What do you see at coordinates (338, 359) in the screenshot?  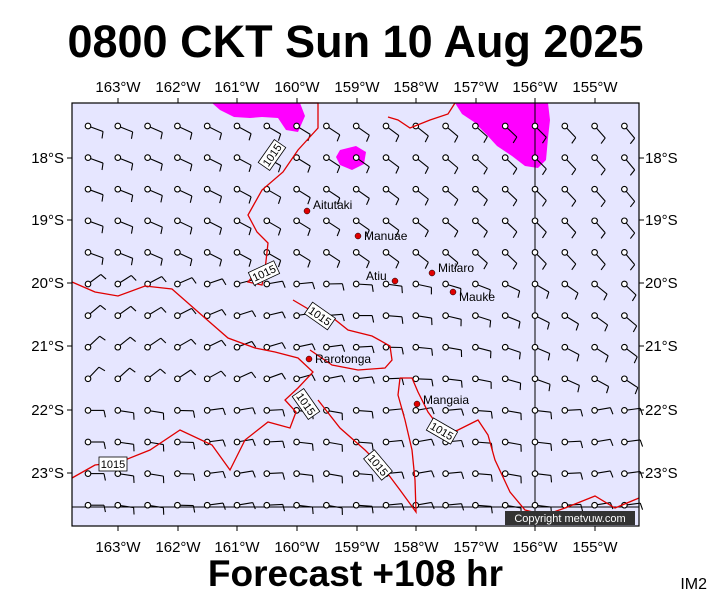 I see `place-rarotonga: Rarotonga` at bounding box center [338, 359].